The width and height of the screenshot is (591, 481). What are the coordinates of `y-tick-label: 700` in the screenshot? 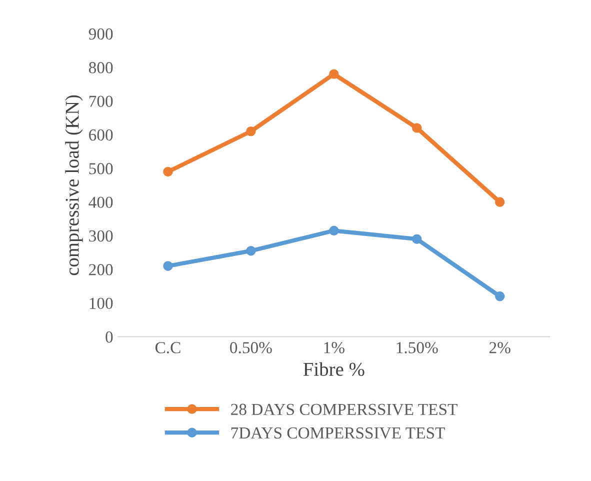 It's located at (101, 101).